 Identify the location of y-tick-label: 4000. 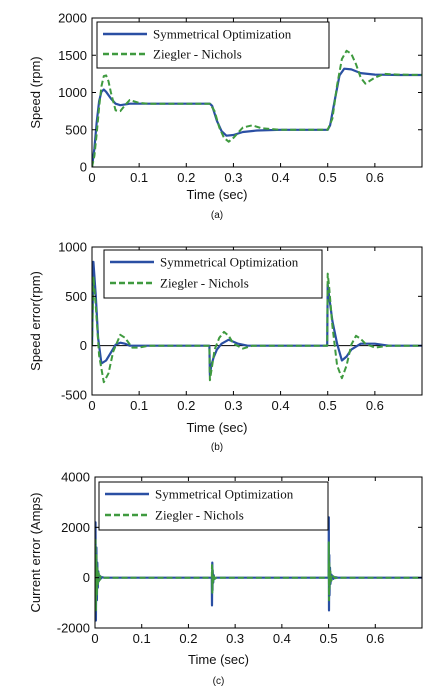
(75, 477).